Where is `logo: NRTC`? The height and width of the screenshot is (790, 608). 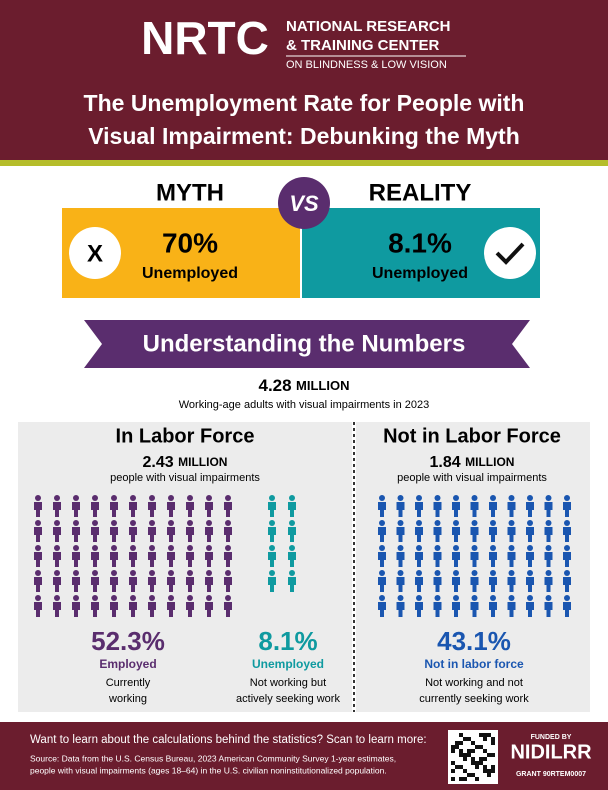 logo: NRTC is located at coordinates (205, 38).